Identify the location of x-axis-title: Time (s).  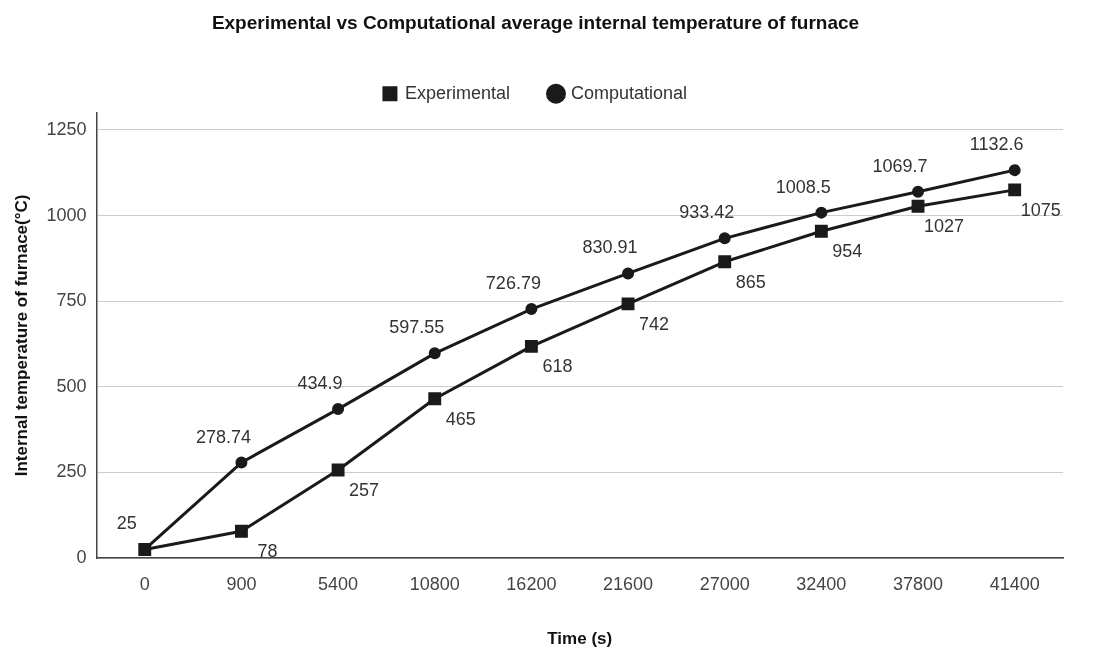
(580, 639).